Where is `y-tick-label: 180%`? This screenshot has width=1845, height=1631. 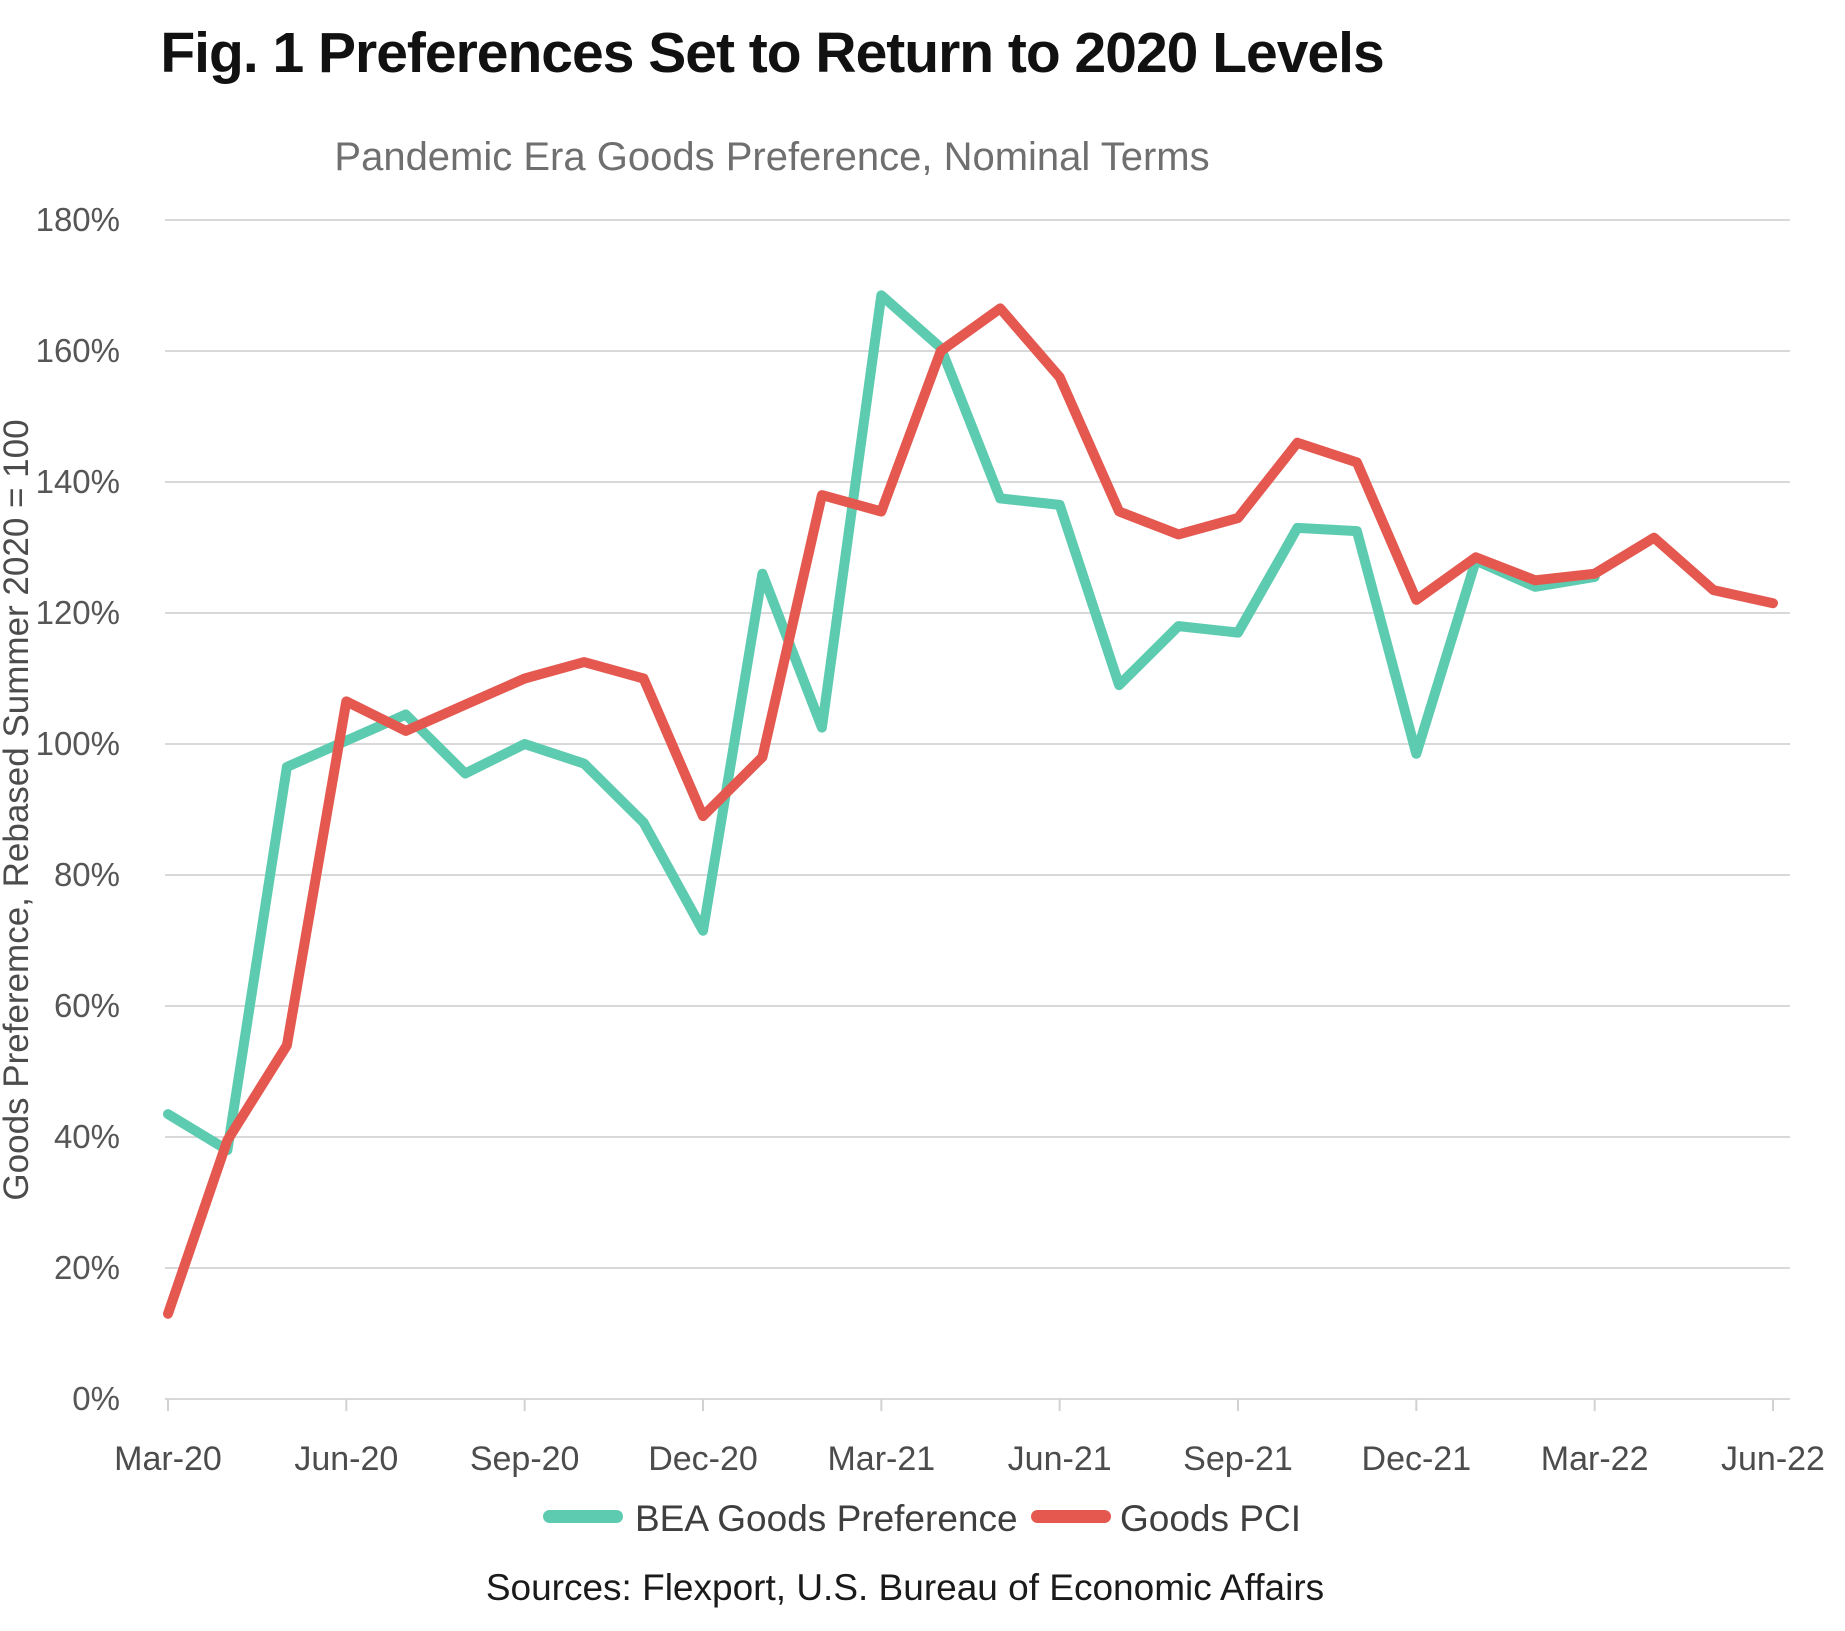 y-tick-label: 180% is located at coordinates (78, 219).